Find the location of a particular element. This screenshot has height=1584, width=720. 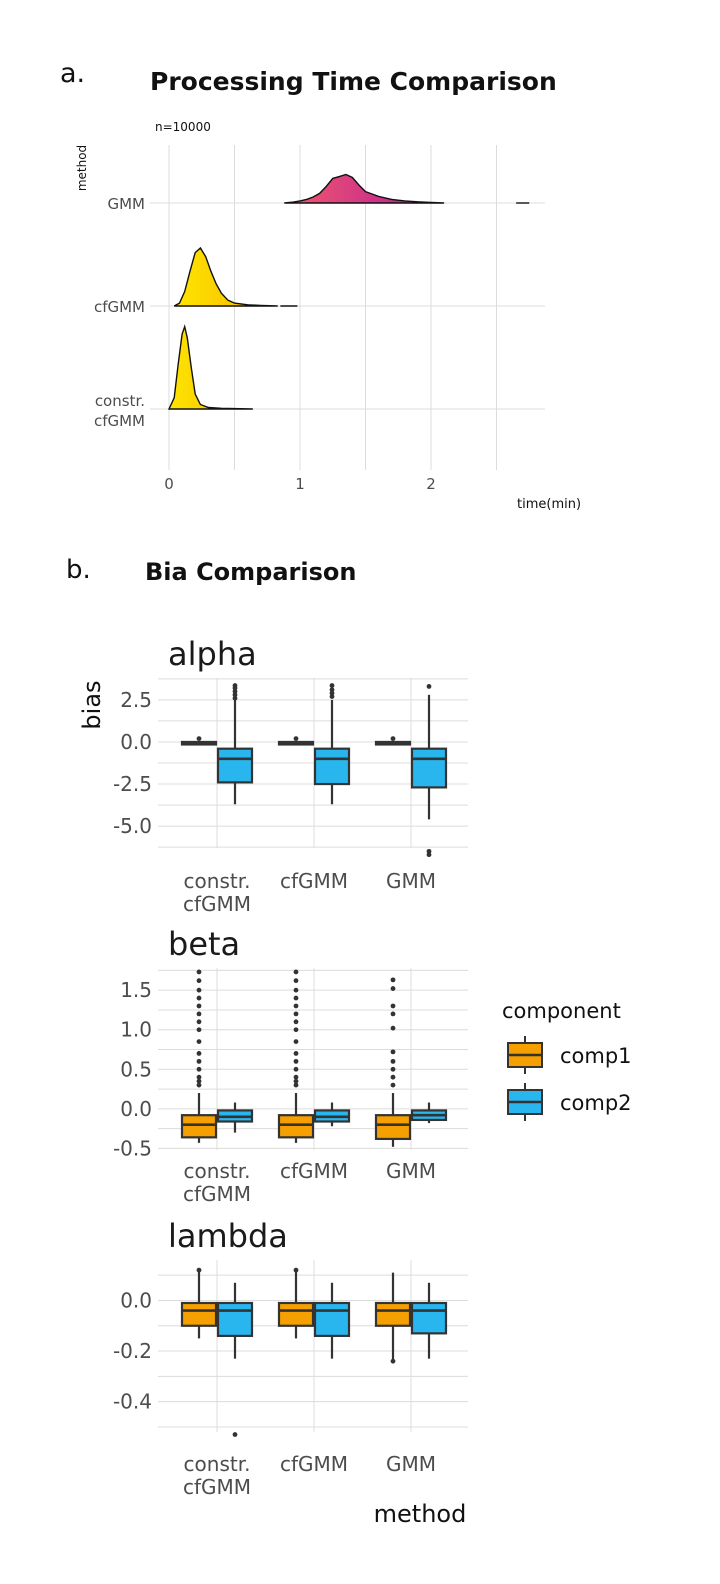

chart-a-title: Processing Time Comparison is located at coordinates (353, 81).